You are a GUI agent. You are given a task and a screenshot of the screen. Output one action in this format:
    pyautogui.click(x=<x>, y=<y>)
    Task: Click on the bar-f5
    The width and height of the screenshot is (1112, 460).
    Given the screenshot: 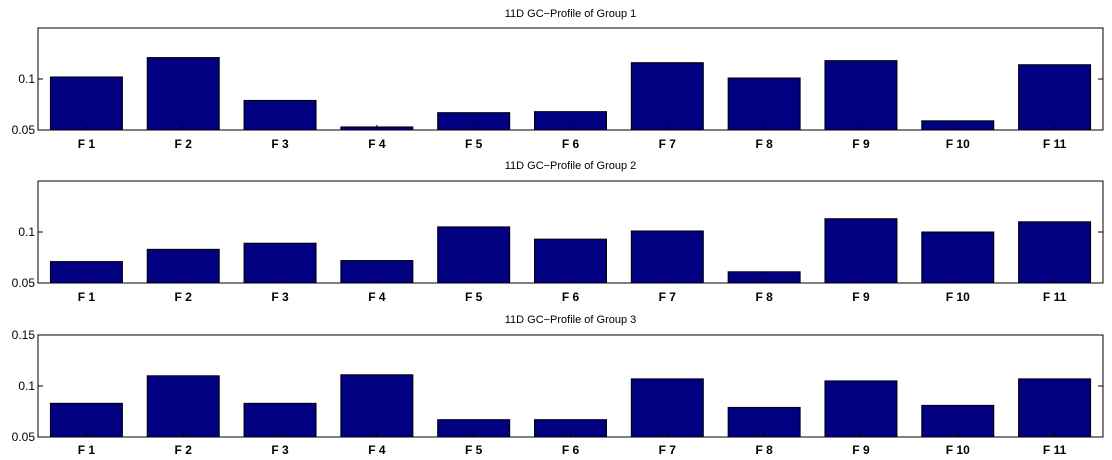 What is the action you would take?
    pyautogui.click(x=474, y=255)
    